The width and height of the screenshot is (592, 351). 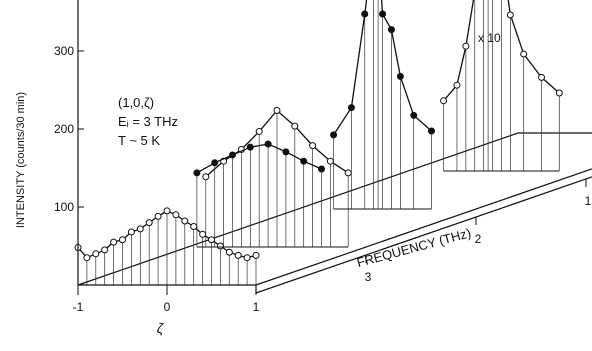 What do you see at coordinates (21, 160) in the screenshot?
I see `y-axis-label: INTENSITY (counts/30 min)` at bounding box center [21, 160].